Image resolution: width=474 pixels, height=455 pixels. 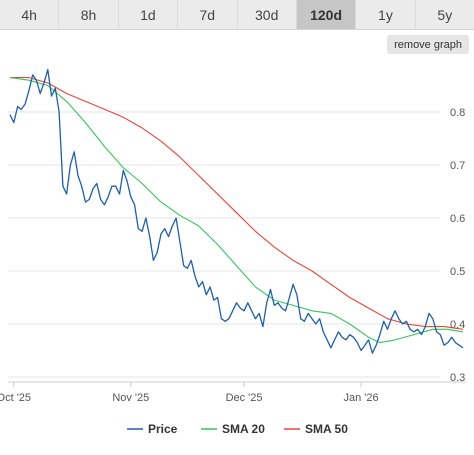 I want to click on legend-label: SMA 20, so click(x=243, y=429).